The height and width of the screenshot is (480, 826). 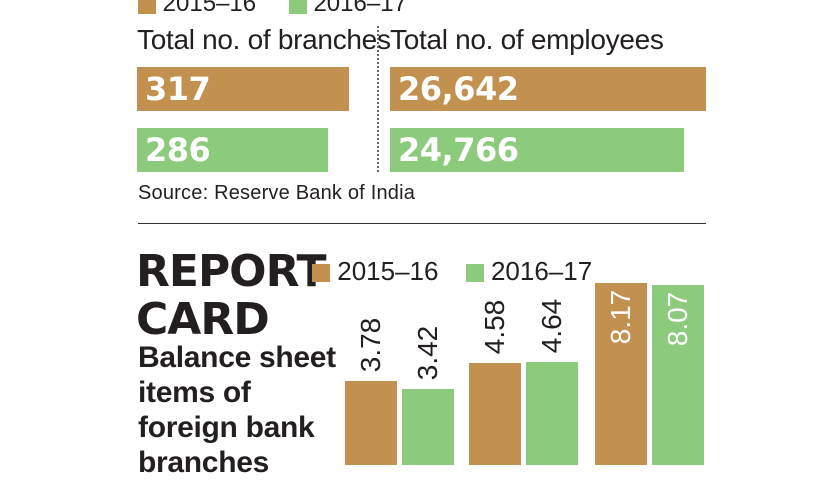 I want to click on report-bar-label-2016-17-2: 4.64, so click(x=551, y=326).